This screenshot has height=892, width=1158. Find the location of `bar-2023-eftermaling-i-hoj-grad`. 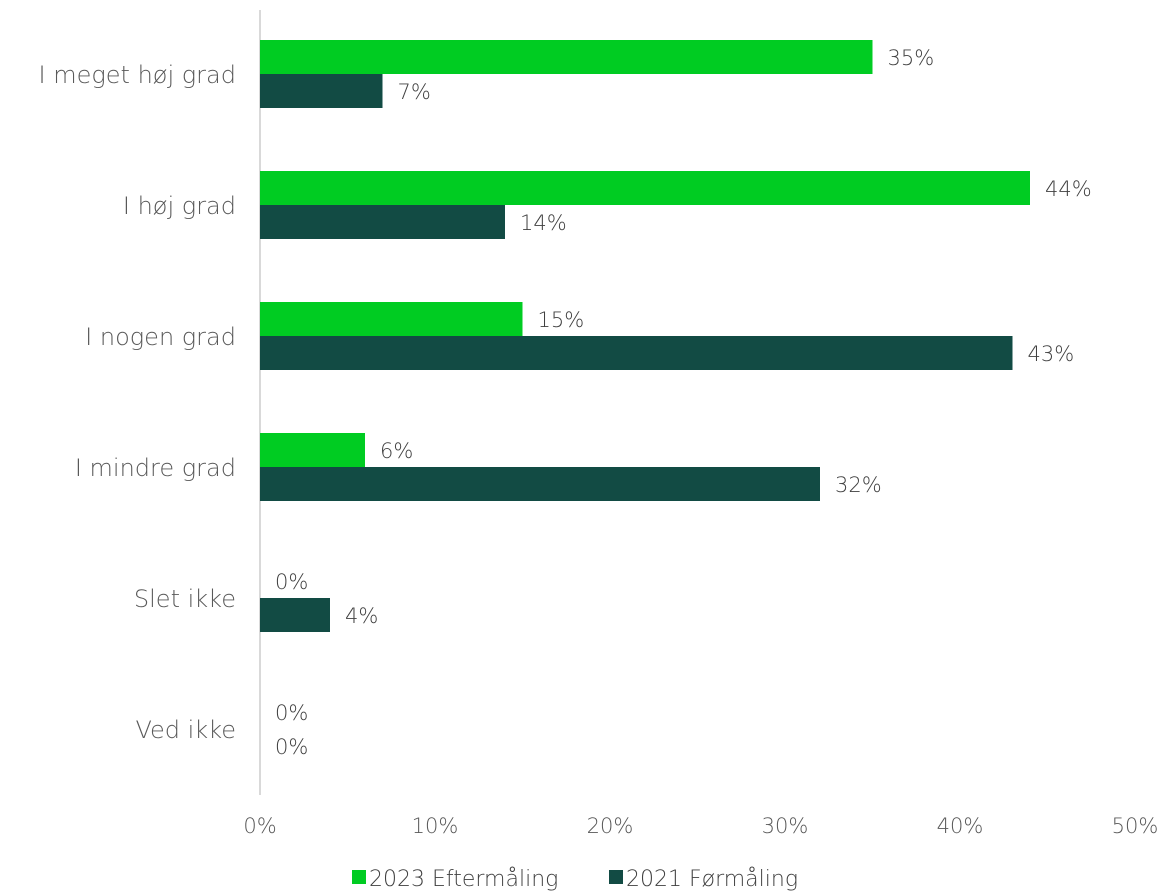

bar-2023-eftermaling-i-hoj-grad is located at coordinates (645, 188).